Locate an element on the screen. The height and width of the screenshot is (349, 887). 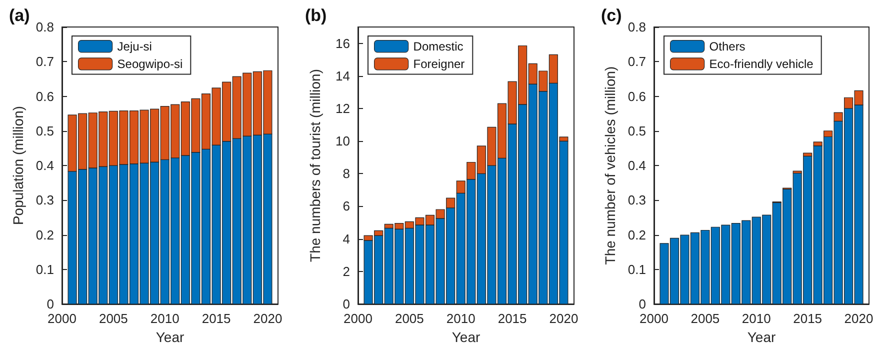
y-tick-label: 10 is located at coordinates (343, 141).